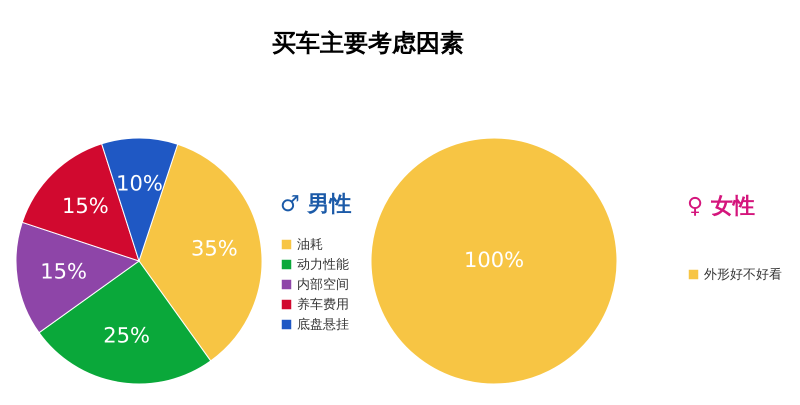  Describe the element at coordinates (323, 325) in the screenshot. I see `legend-label: 底盘悬挂` at that location.